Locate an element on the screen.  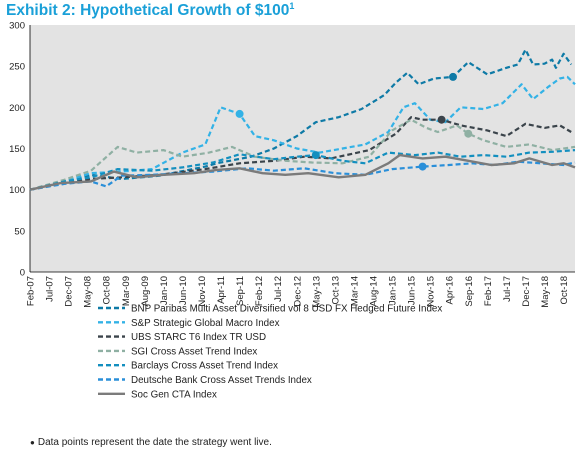
x-tick-label: Jul-17 is located at coordinates (507, 289).